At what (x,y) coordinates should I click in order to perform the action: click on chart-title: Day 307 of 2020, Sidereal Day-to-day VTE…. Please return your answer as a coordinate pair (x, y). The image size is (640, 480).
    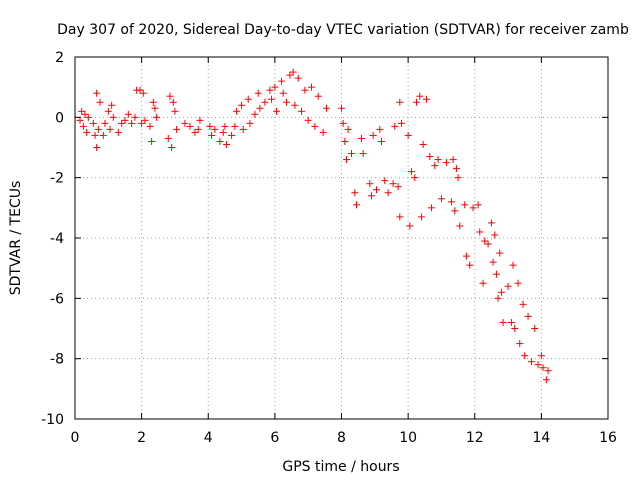
    Looking at the image, I should click on (343, 30).